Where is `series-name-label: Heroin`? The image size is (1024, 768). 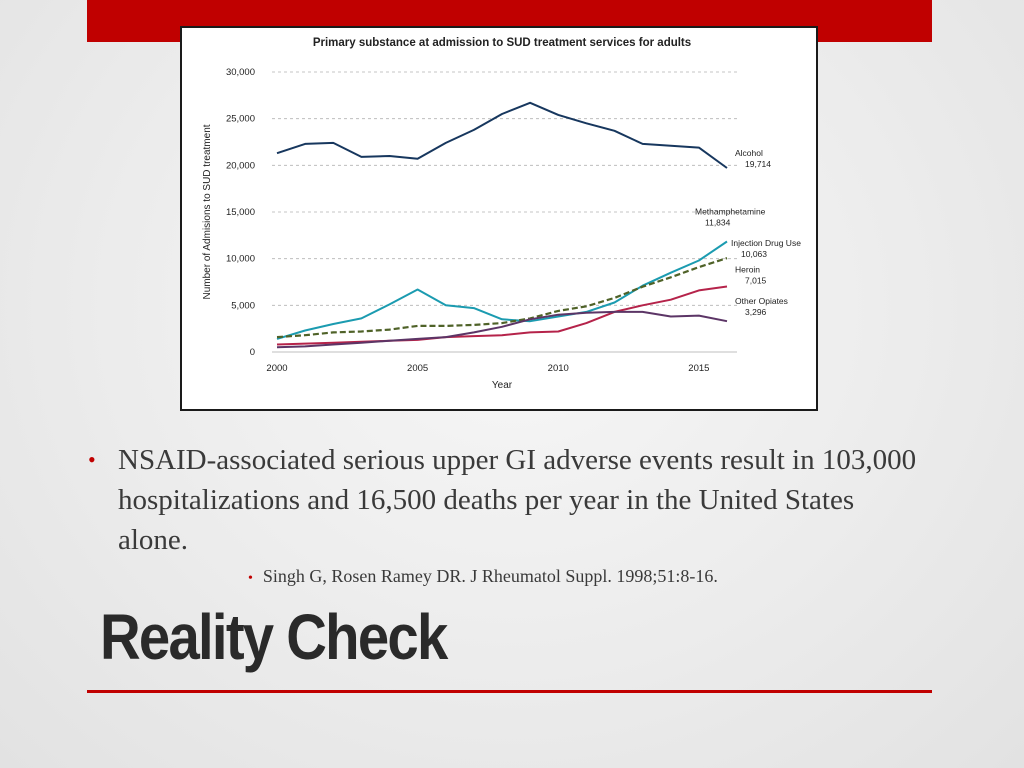
series-name-label: Heroin is located at coordinates (747, 270).